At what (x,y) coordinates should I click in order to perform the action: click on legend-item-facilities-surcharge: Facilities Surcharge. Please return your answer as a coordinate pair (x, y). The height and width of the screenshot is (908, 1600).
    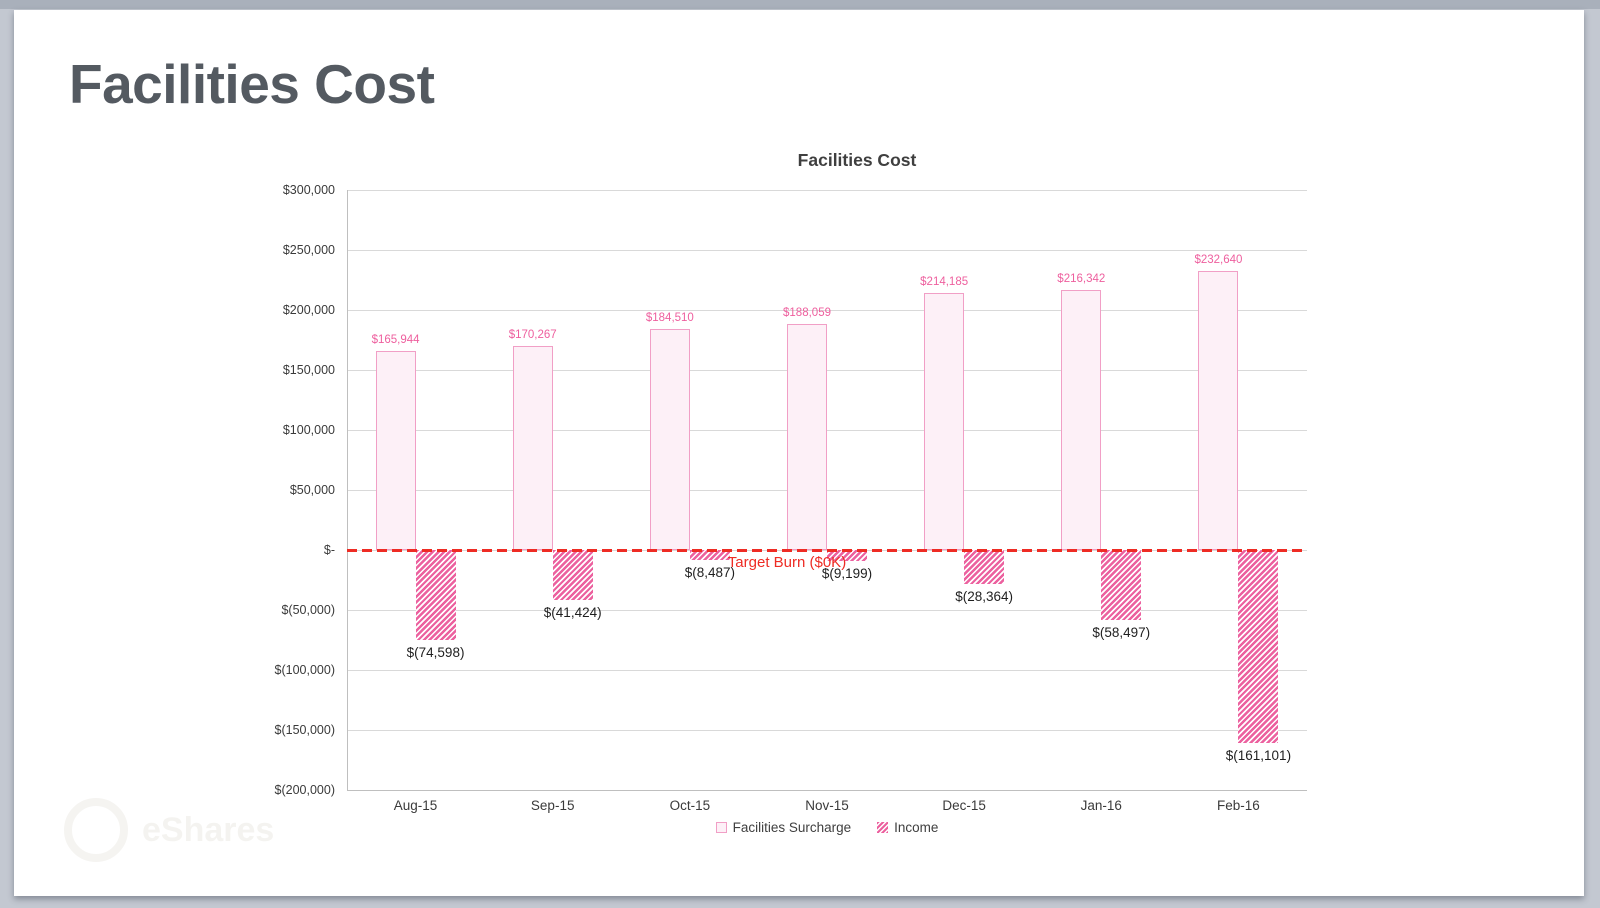
    Looking at the image, I should click on (783, 827).